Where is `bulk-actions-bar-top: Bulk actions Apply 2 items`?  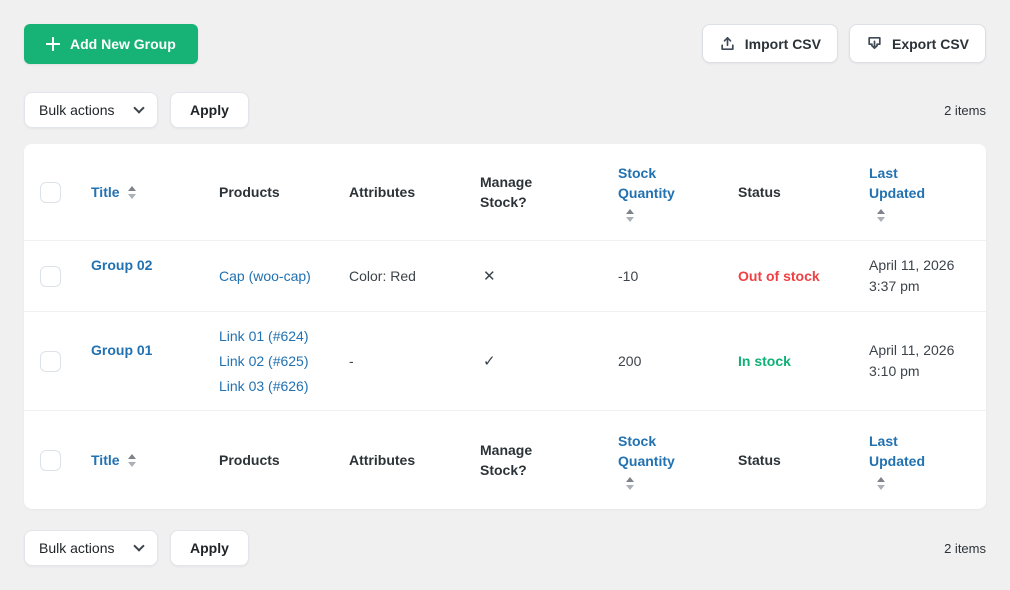 bulk-actions-bar-top: Bulk actions Apply 2 items is located at coordinates (505, 110).